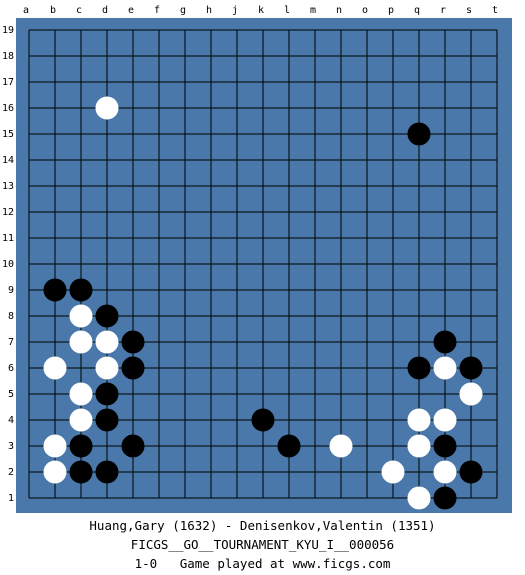  What do you see at coordinates (8, 212) in the screenshot?
I see `row-label-12: 12` at bounding box center [8, 212].